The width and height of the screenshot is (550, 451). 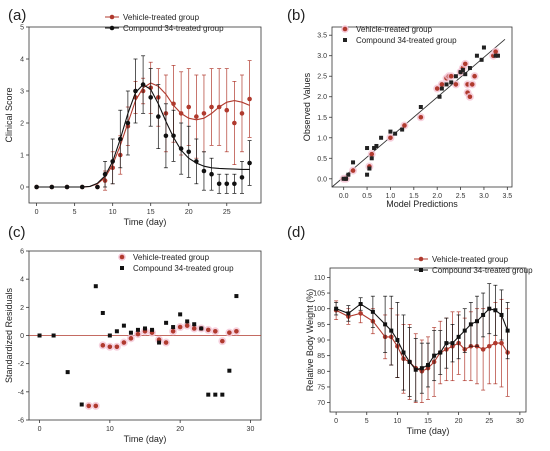 What do you see at coordinates (422, 107) in the screenshot?
I see `plot-frame` at bounding box center [422, 107].